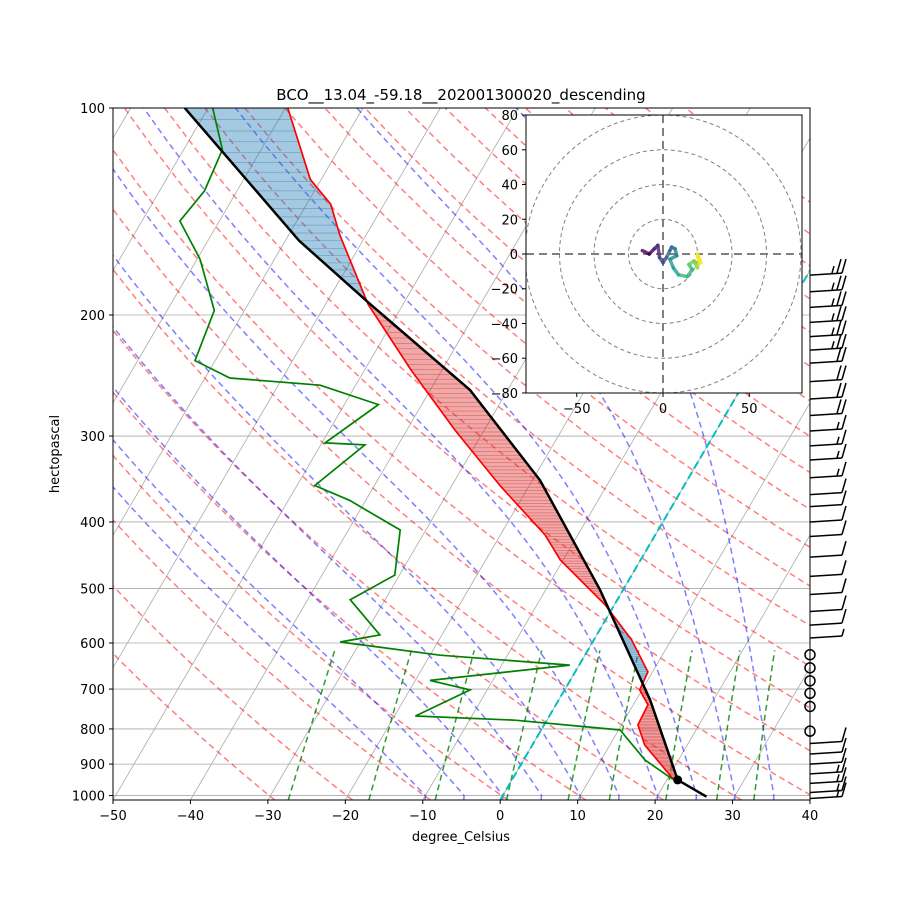 This screenshot has width=900, height=900. I want to click on x-tick-label: −20, so click(345, 816).